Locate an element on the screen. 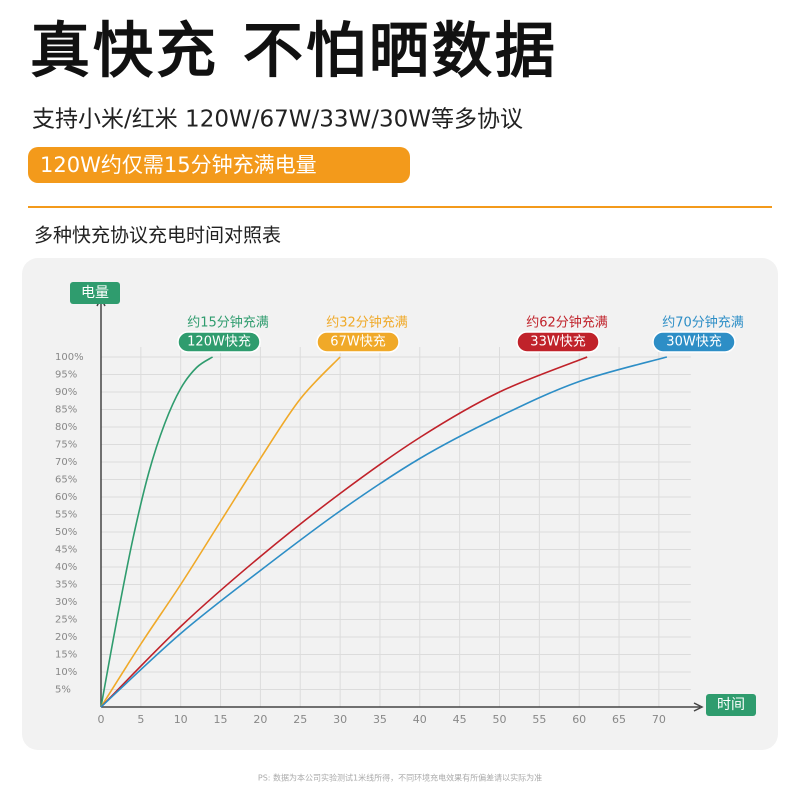  y-tick-label: 45% is located at coordinates (66, 550).